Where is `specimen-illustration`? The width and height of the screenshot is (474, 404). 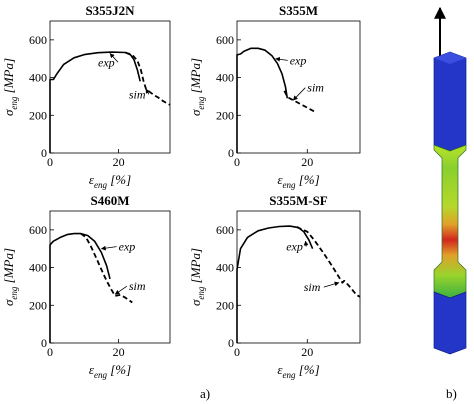
specimen-illustration is located at coordinates (450, 180).